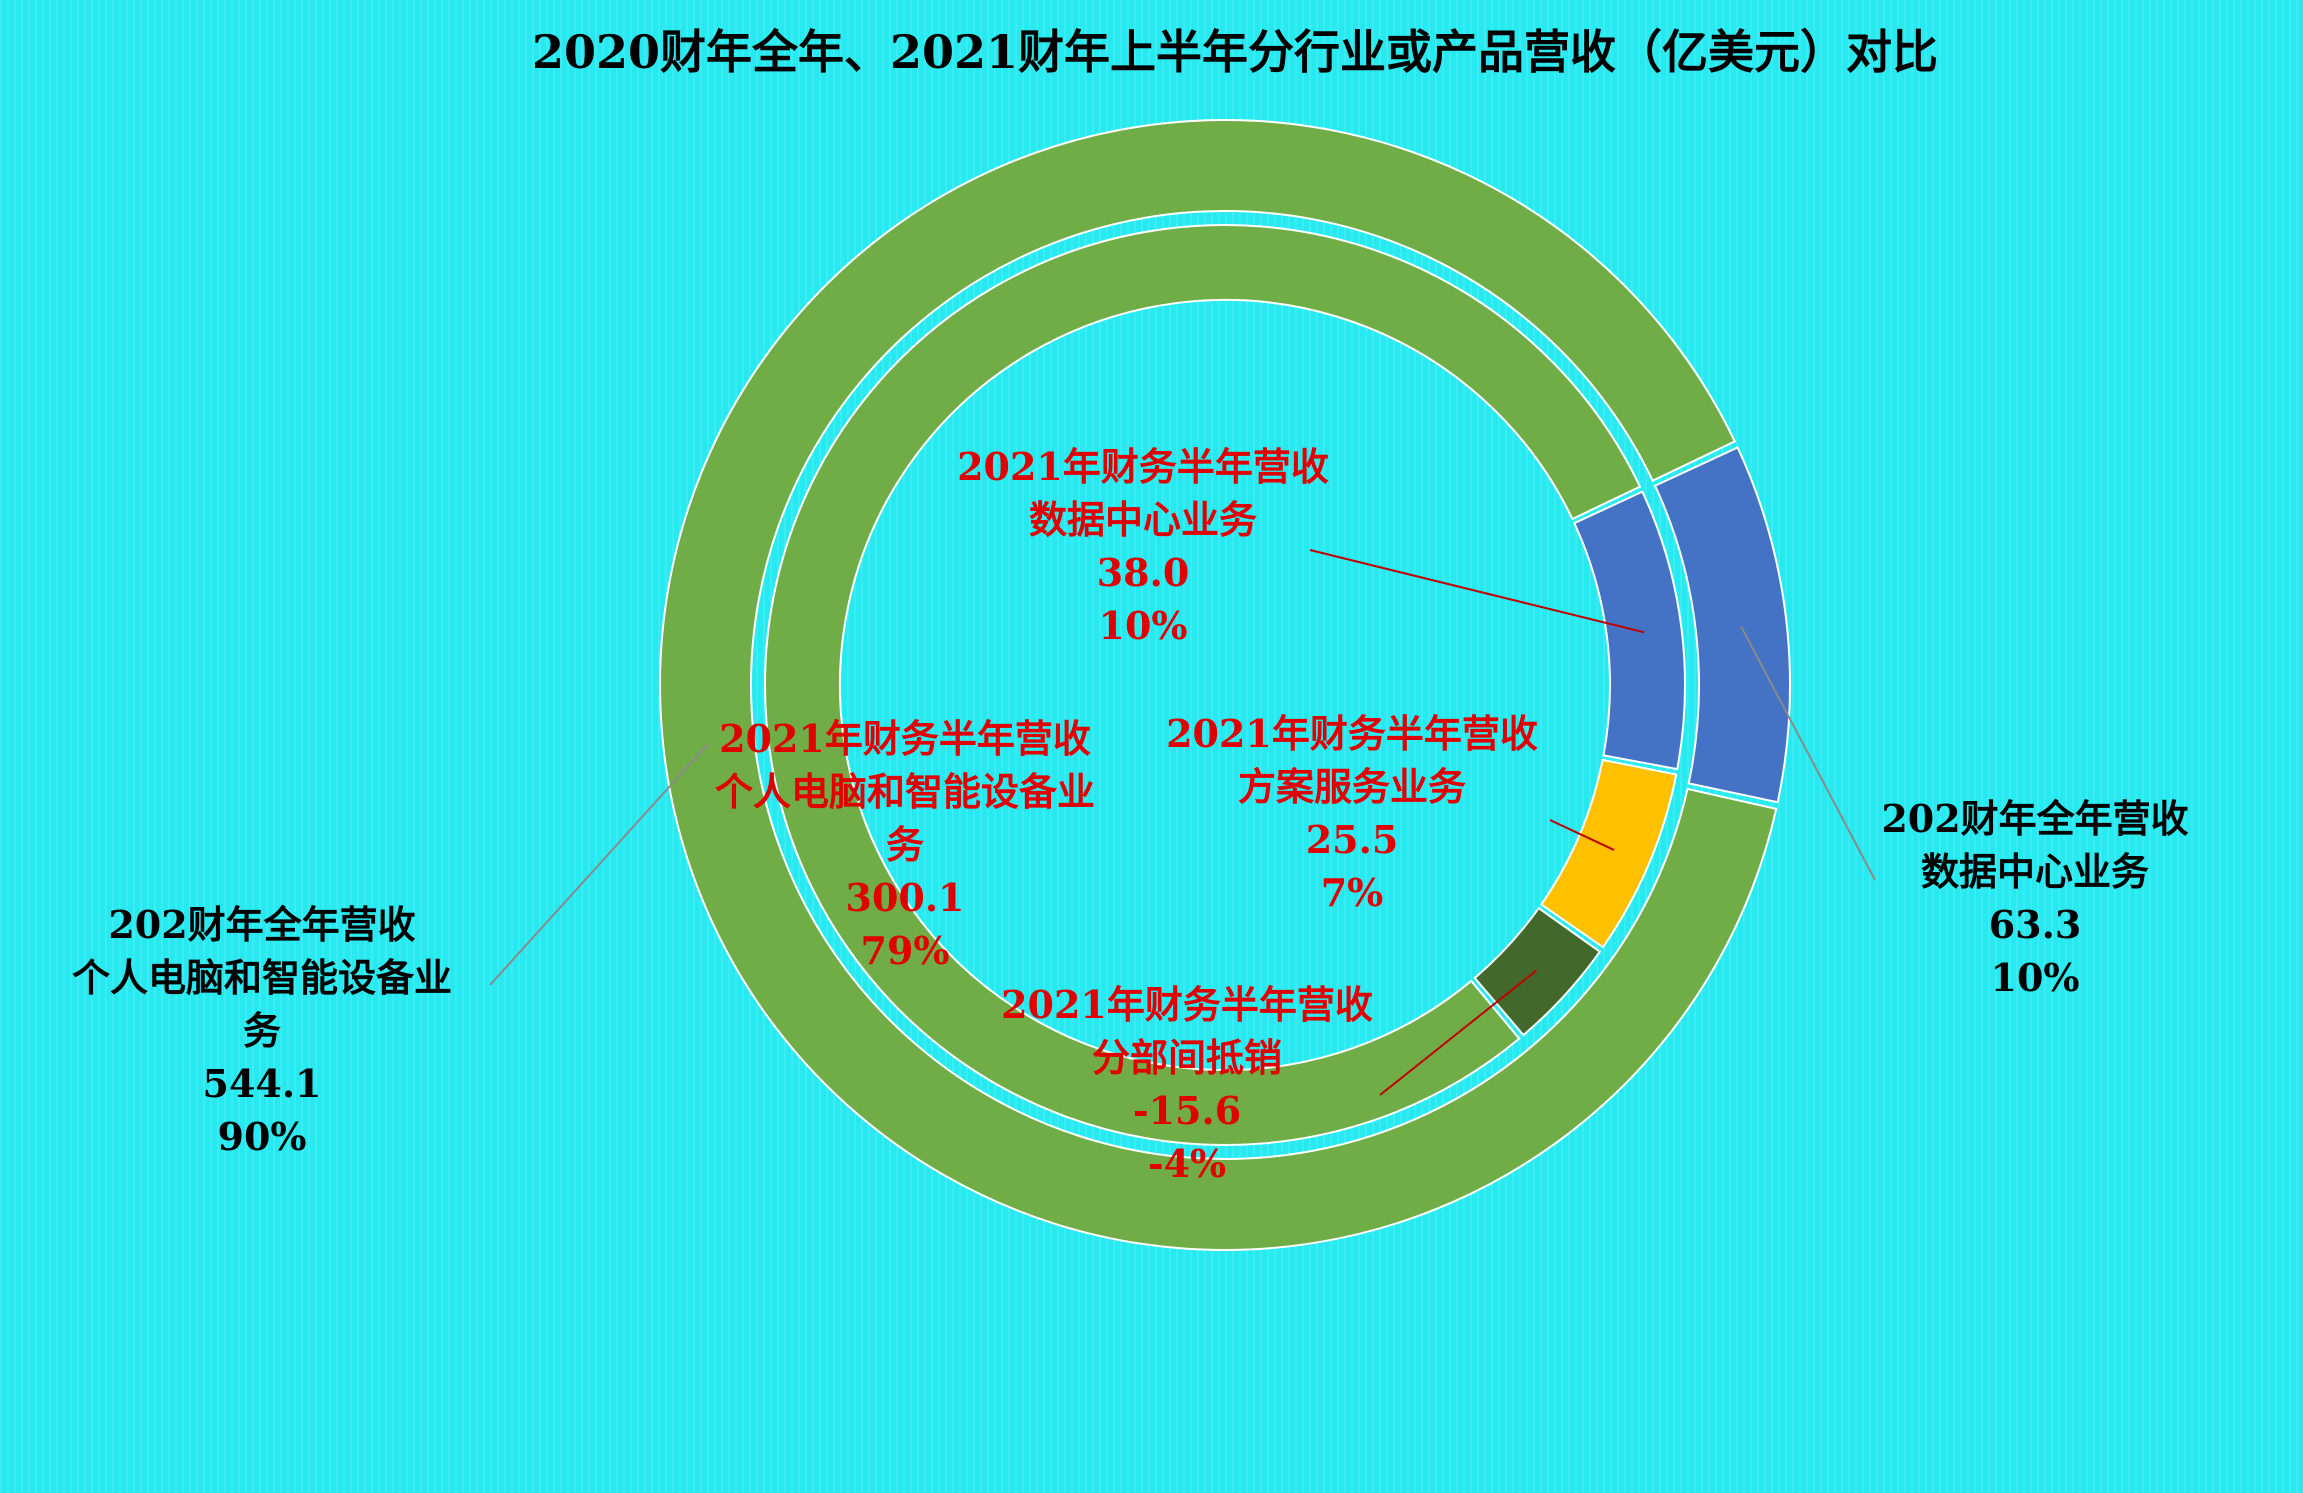 The width and height of the screenshot is (2303, 1493). What do you see at coordinates (262, 1136) in the screenshot?
I see `outer-label-pc-devices-percent: 90%` at bounding box center [262, 1136].